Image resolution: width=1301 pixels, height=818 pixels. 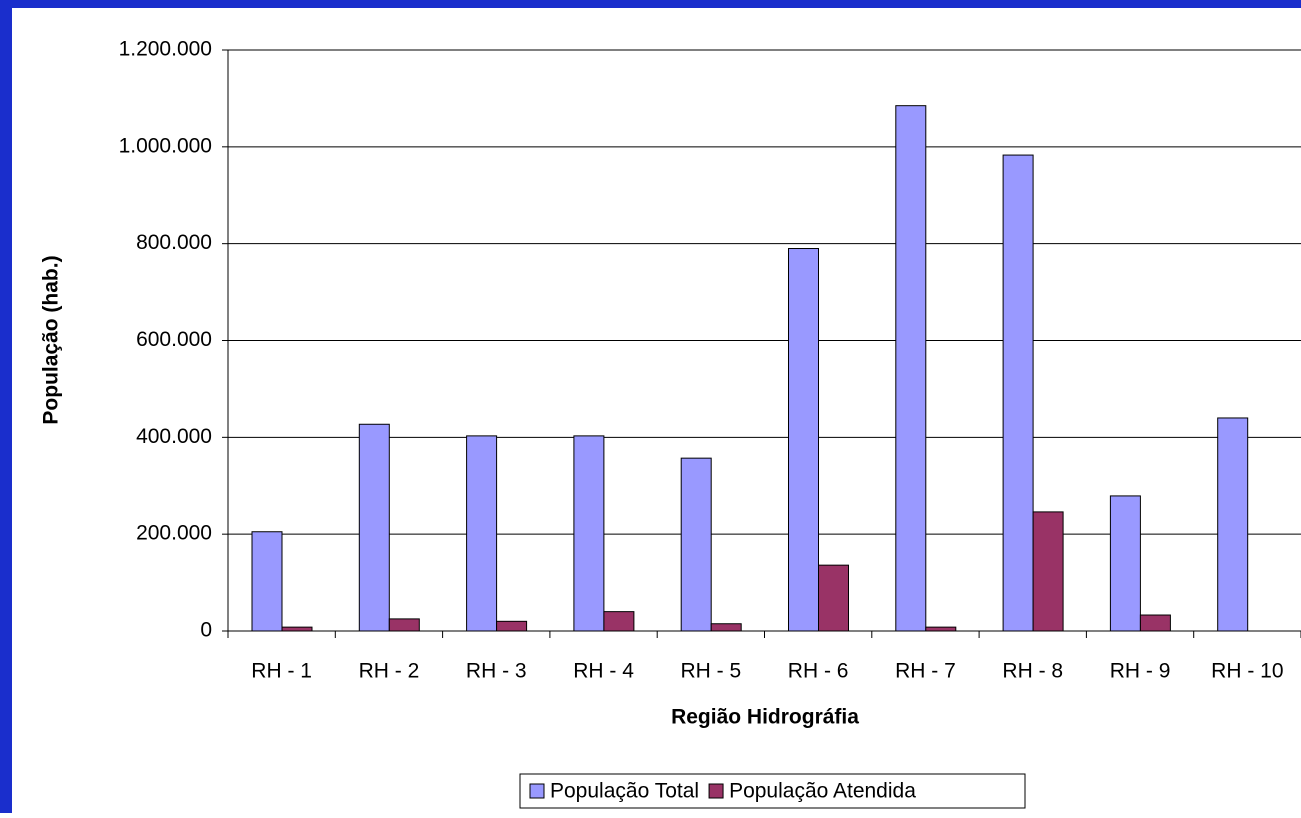 What do you see at coordinates (174, 339) in the screenshot?
I see `y-tick-label: 600.000` at bounding box center [174, 339].